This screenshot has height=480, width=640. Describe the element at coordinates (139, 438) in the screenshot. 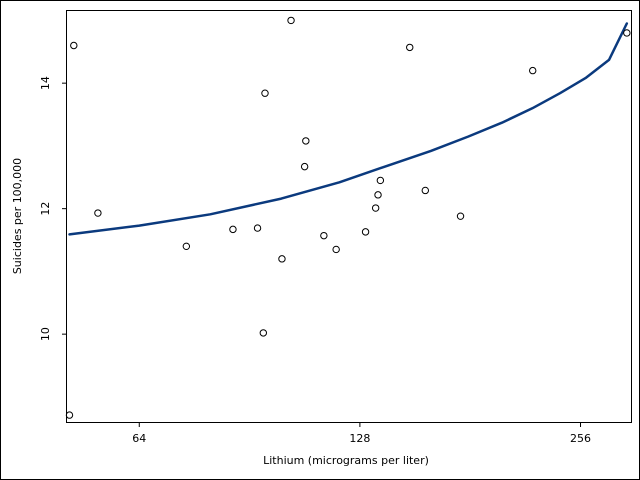

I see `x-tick-label: 64` at that location.